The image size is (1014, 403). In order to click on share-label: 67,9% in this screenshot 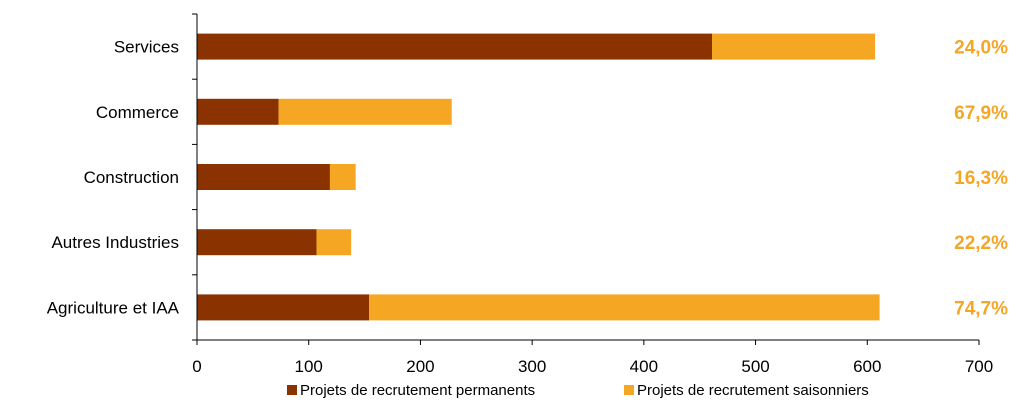, I will do `click(981, 113)`.